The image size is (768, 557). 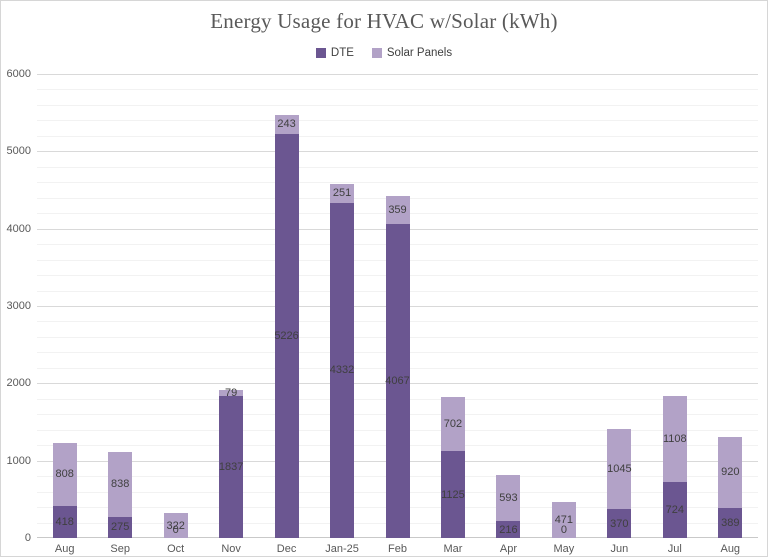 I want to click on x-tick-label: Jun, so click(x=619, y=549).